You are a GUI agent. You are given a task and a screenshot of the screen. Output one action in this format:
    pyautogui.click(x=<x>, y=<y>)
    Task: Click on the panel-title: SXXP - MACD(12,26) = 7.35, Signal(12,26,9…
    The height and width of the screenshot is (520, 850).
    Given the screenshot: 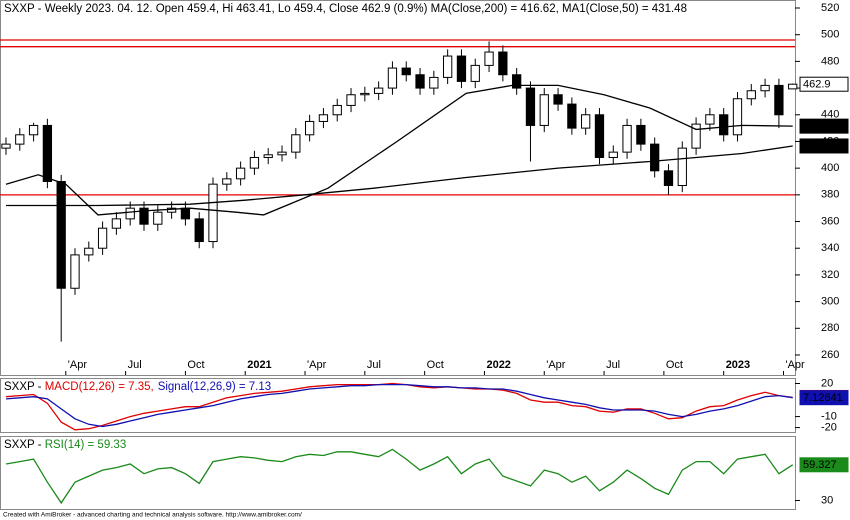 What is the action you would take?
    pyautogui.click(x=137, y=387)
    